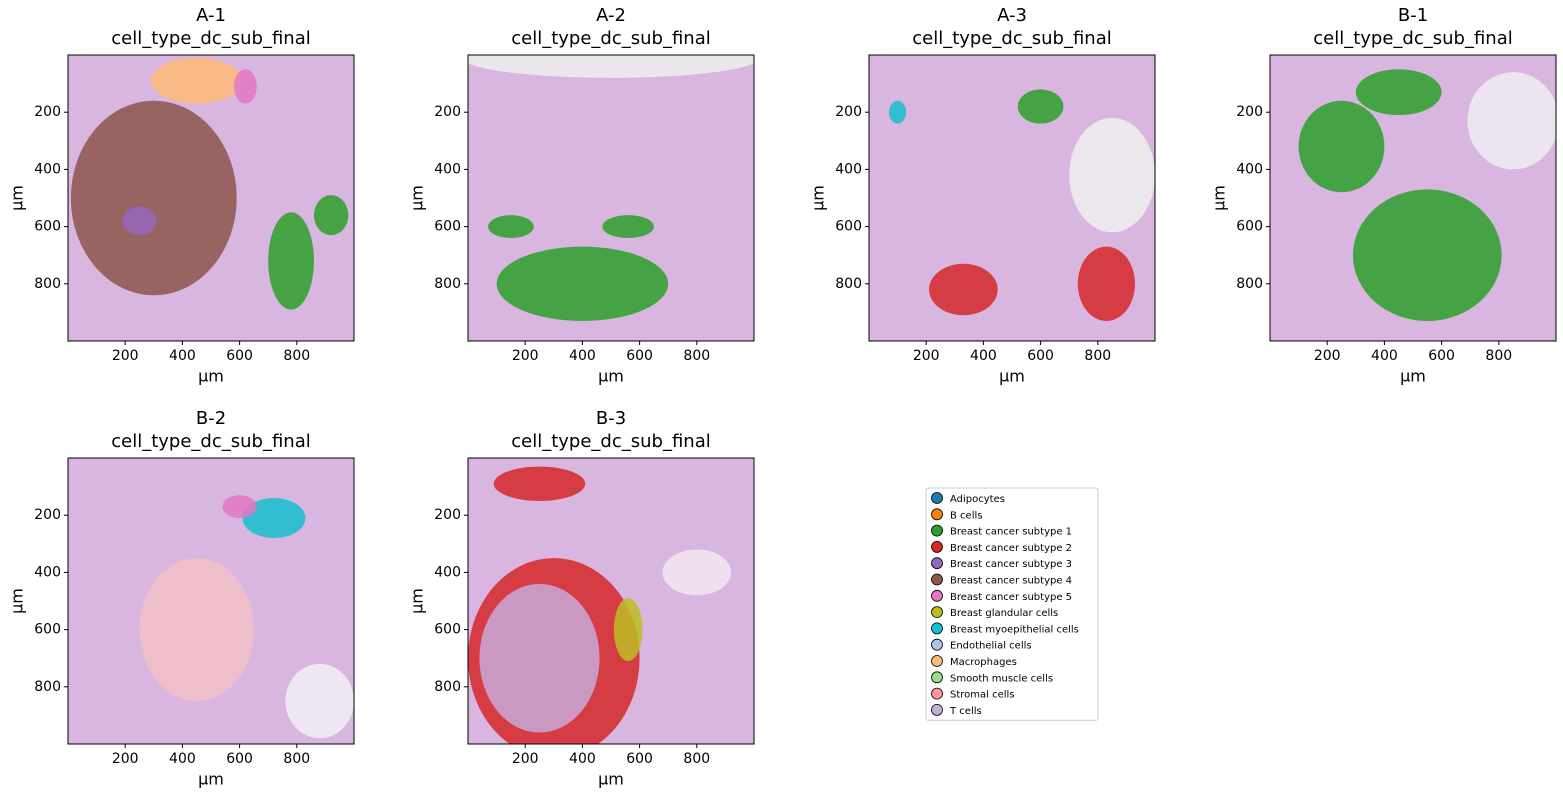  I want to click on legend-frame, so click(1012, 604).